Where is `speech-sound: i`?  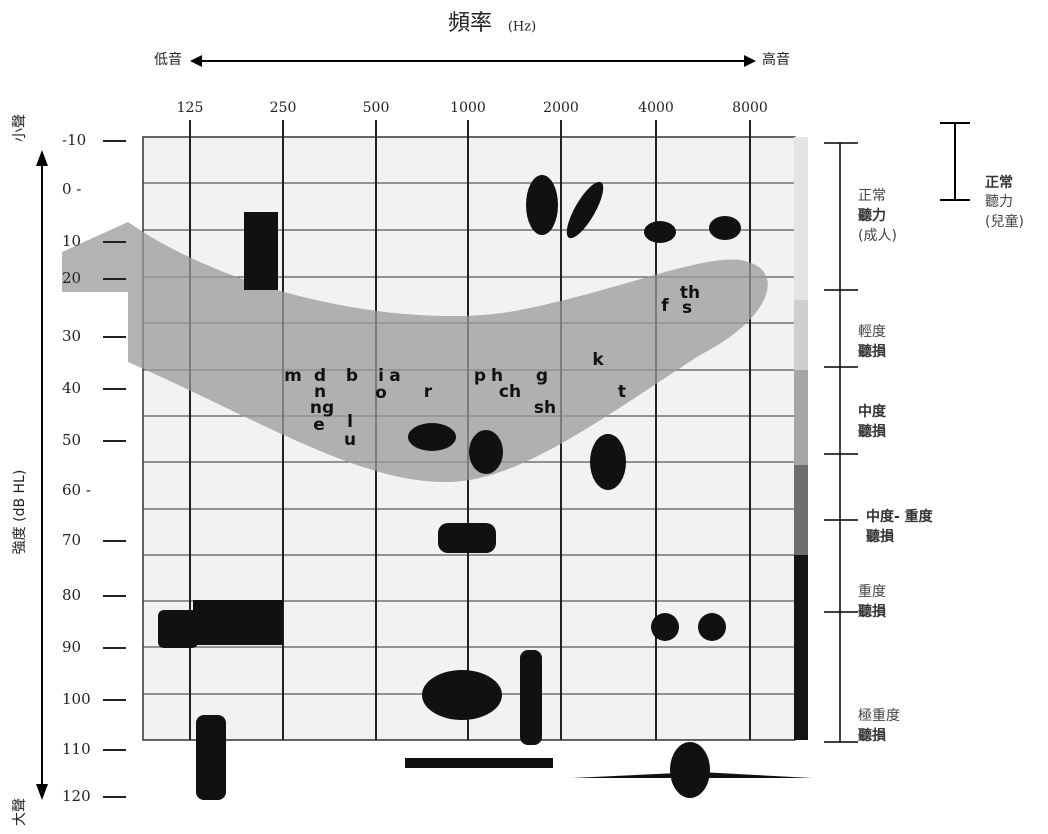 speech-sound: i is located at coordinates (381, 376).